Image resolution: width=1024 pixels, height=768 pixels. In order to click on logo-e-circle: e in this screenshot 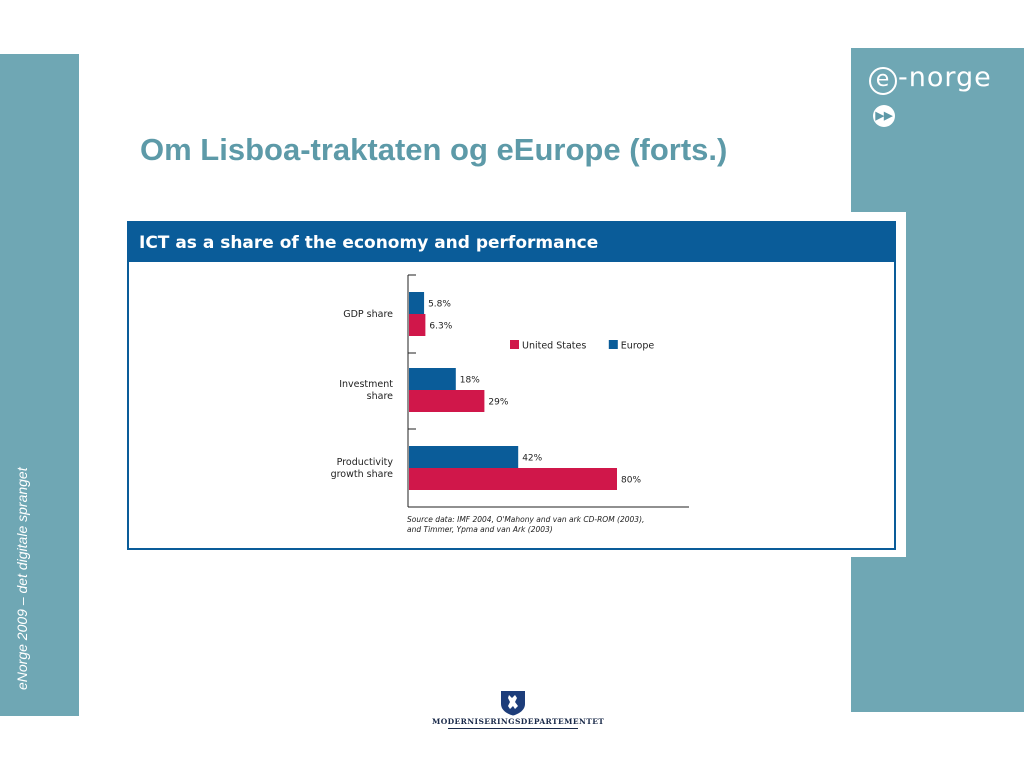, I will do `click(883, 81)`.